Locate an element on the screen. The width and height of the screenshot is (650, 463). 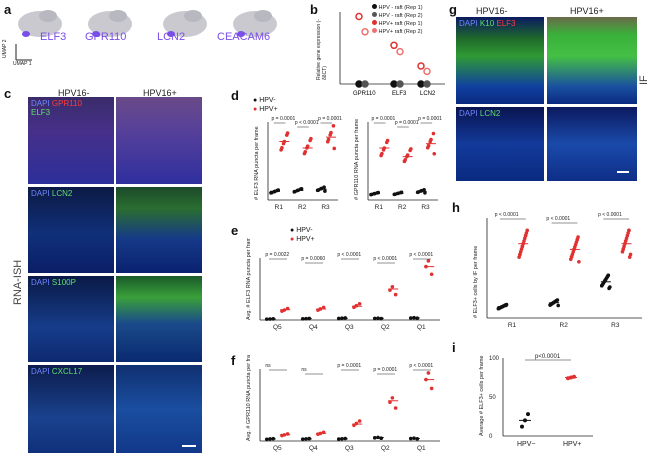
umap2-label: UMAP 2 is located at coordinates (5, 48).